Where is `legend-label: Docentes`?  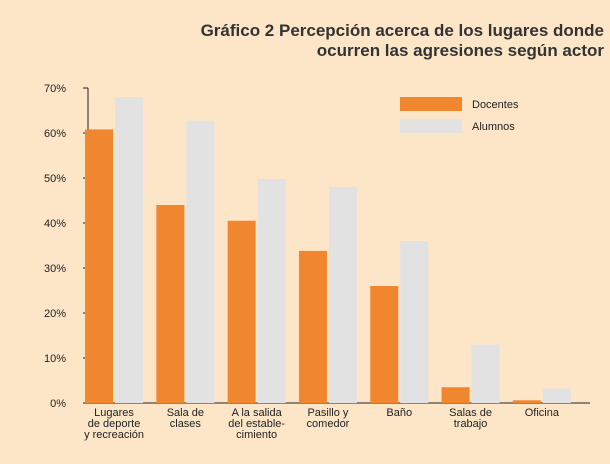 legend-label: Docentes is located at coordinates (495, 105).